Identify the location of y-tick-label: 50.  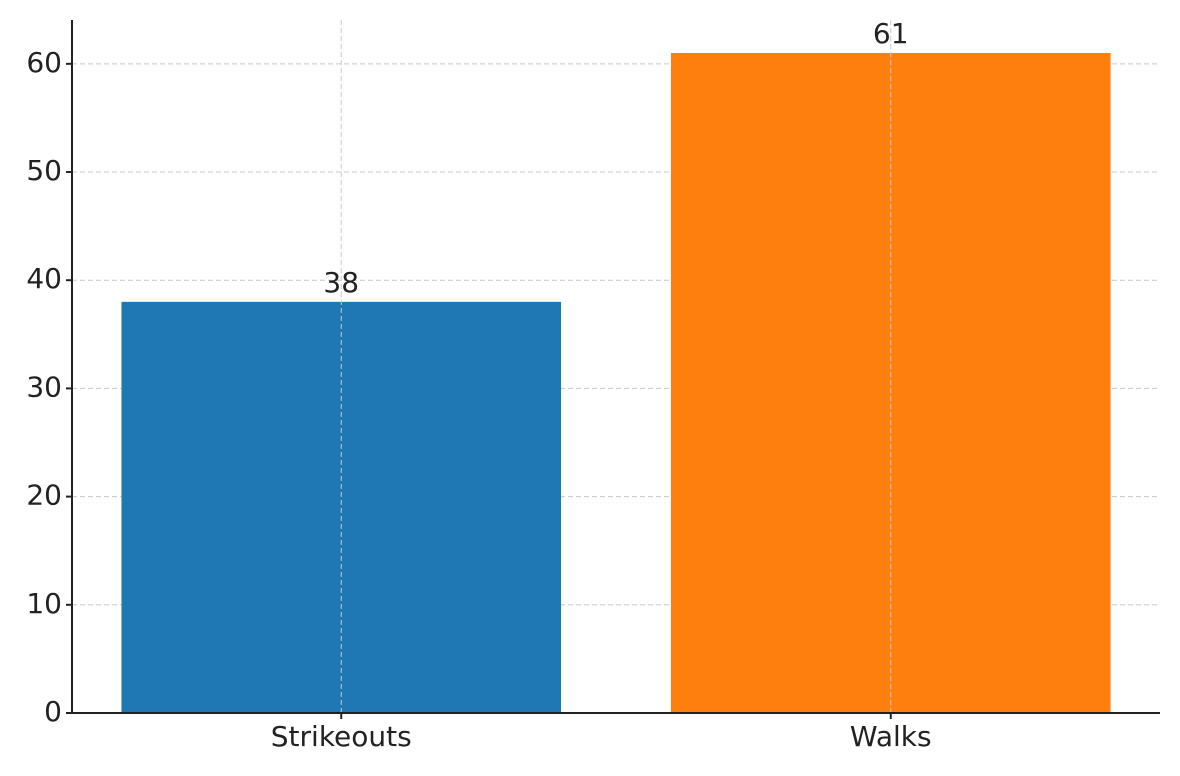
(44, 170).